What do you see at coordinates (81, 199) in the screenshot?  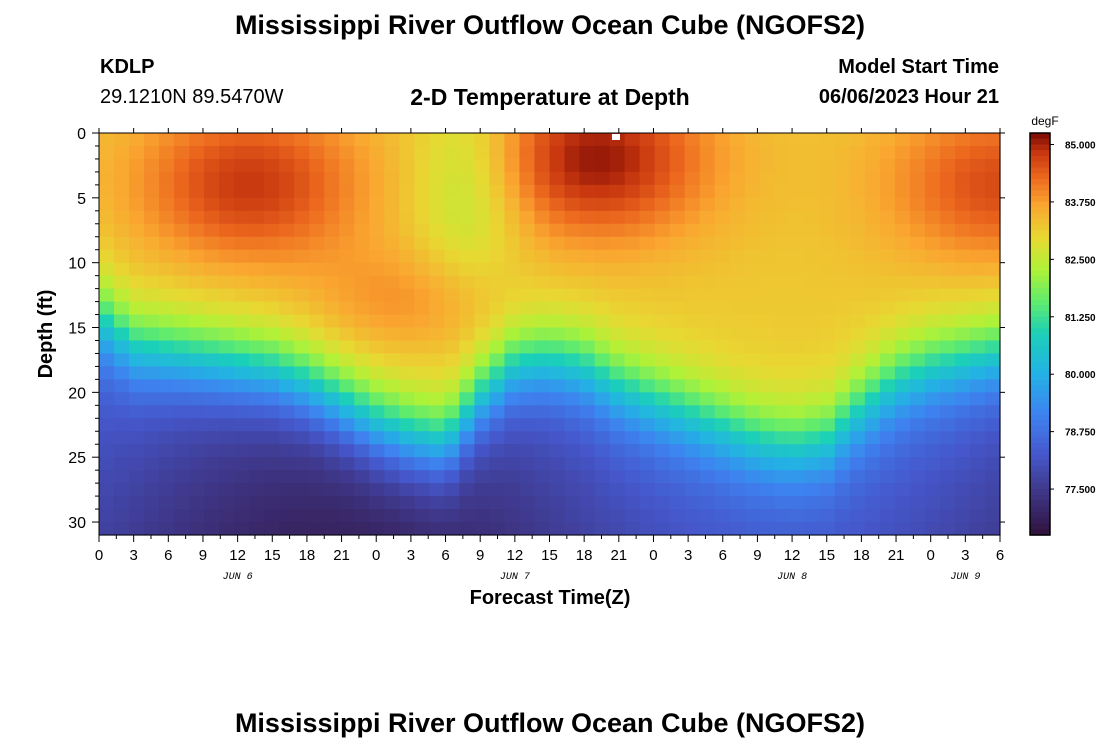 I see `y-tick-label: 5` at bounding box center [81, 199].